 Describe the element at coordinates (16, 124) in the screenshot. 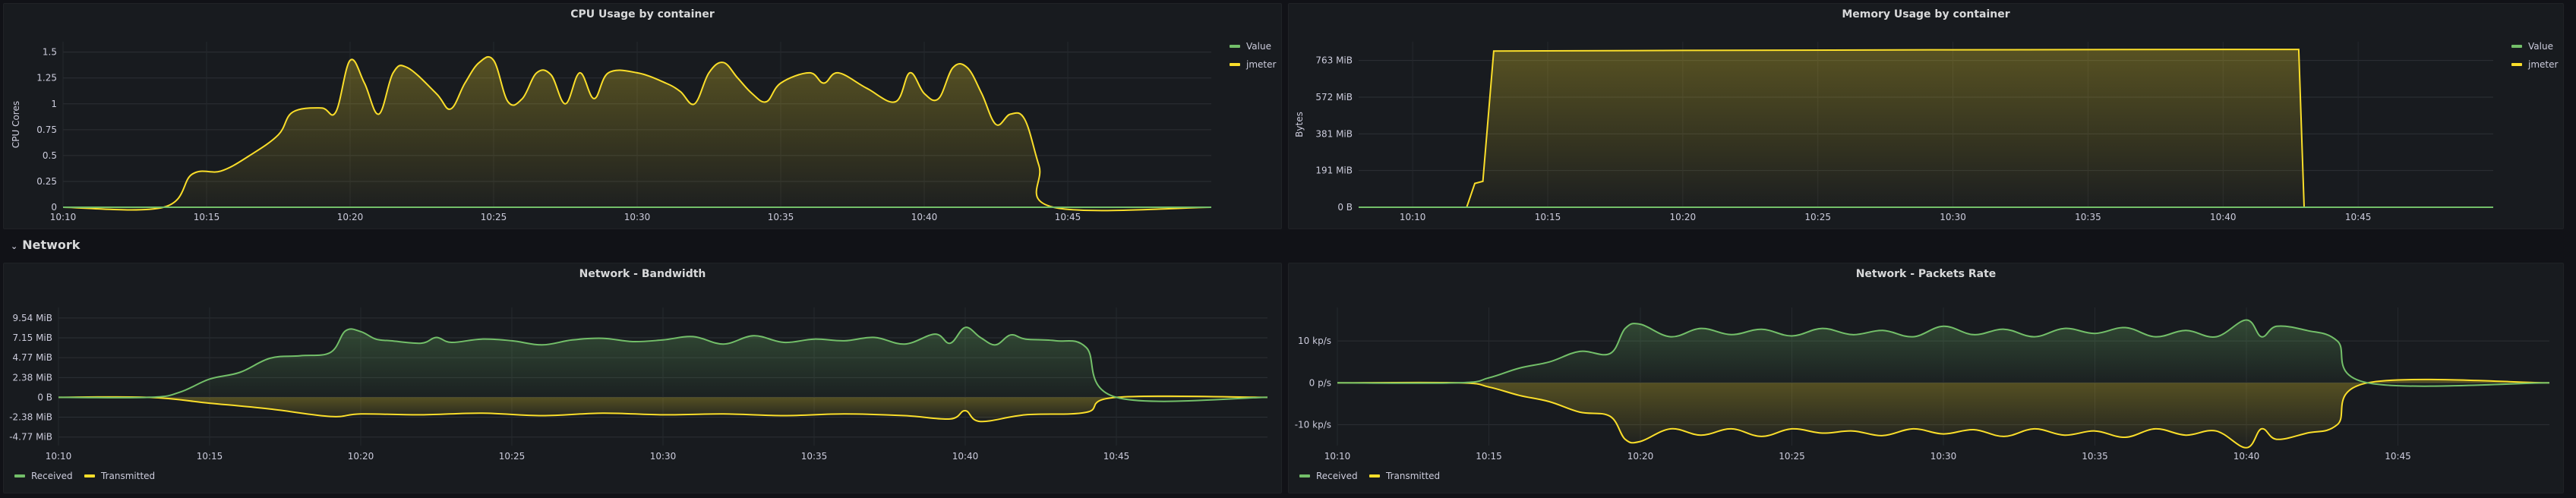

I see `y-axis-label: CPU Cores` at that location.